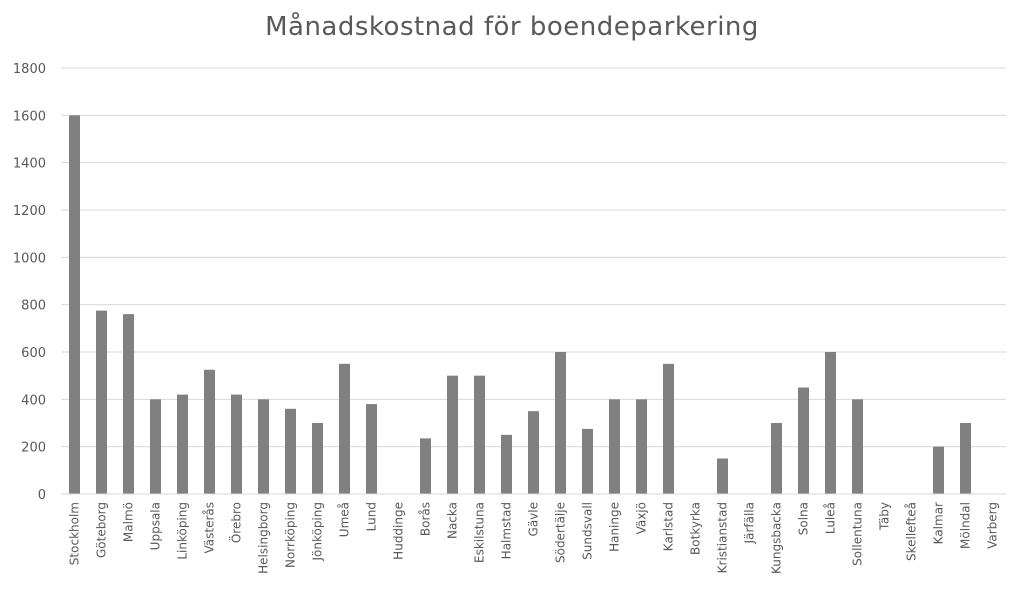 The height and width of the screenshot is (599, 1024). What do you see at coordinates (29, 69) in the screenshot?
I see `y-tick-label: 1800` at bounding box center [29, 69].